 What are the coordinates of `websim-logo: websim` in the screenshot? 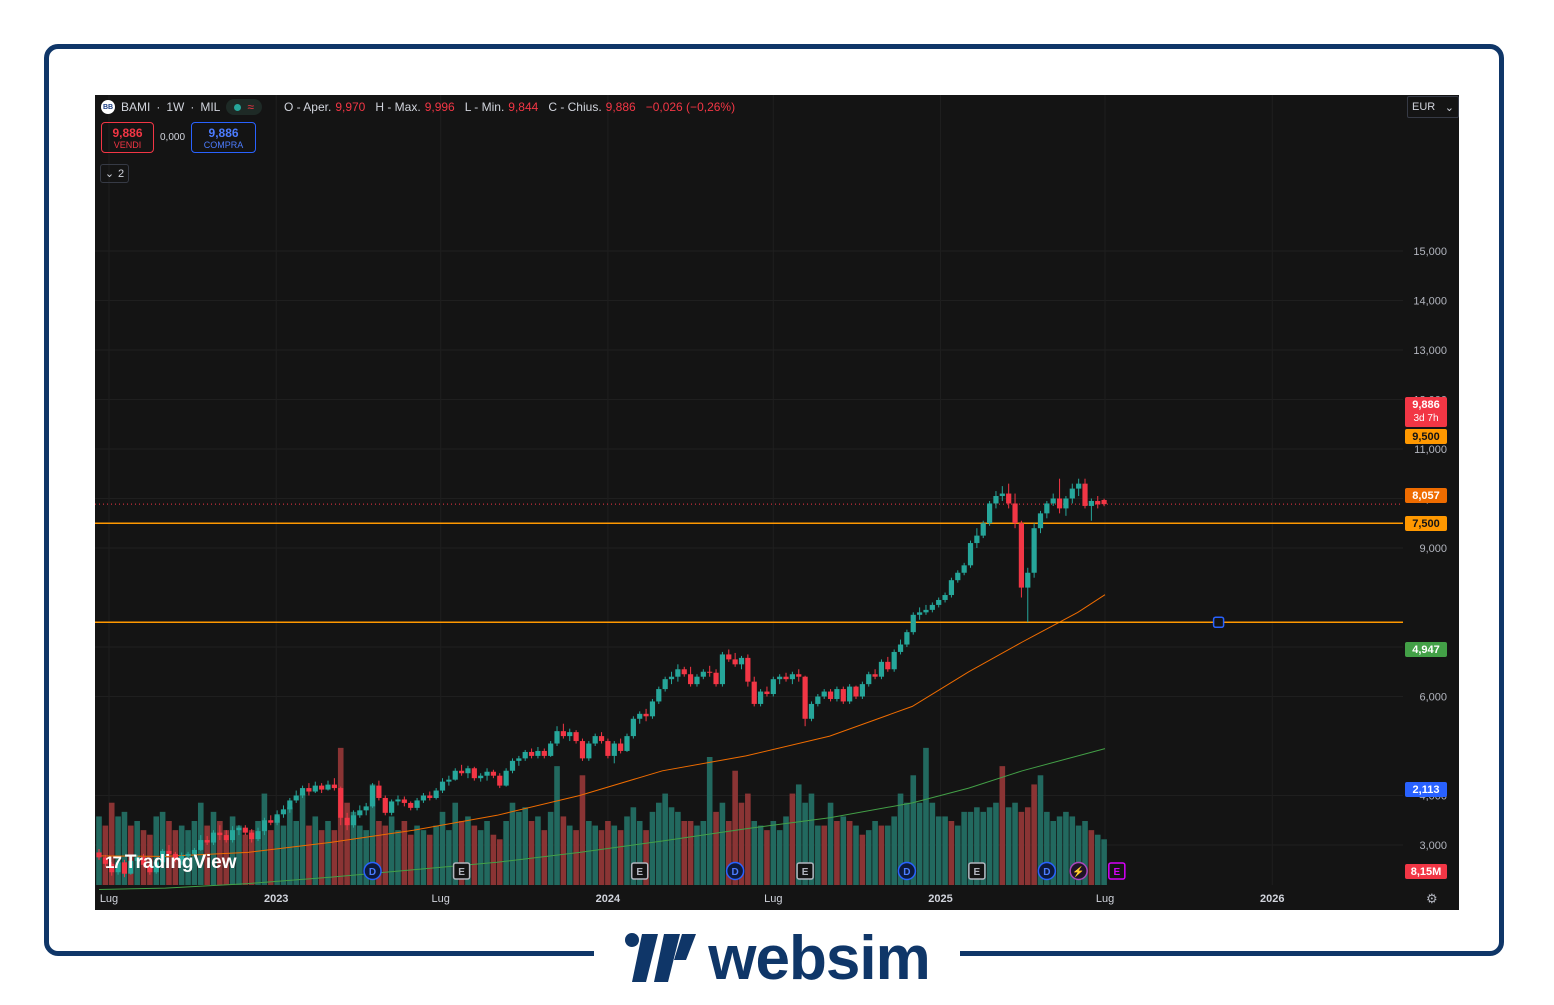 It's located at (777, 959).